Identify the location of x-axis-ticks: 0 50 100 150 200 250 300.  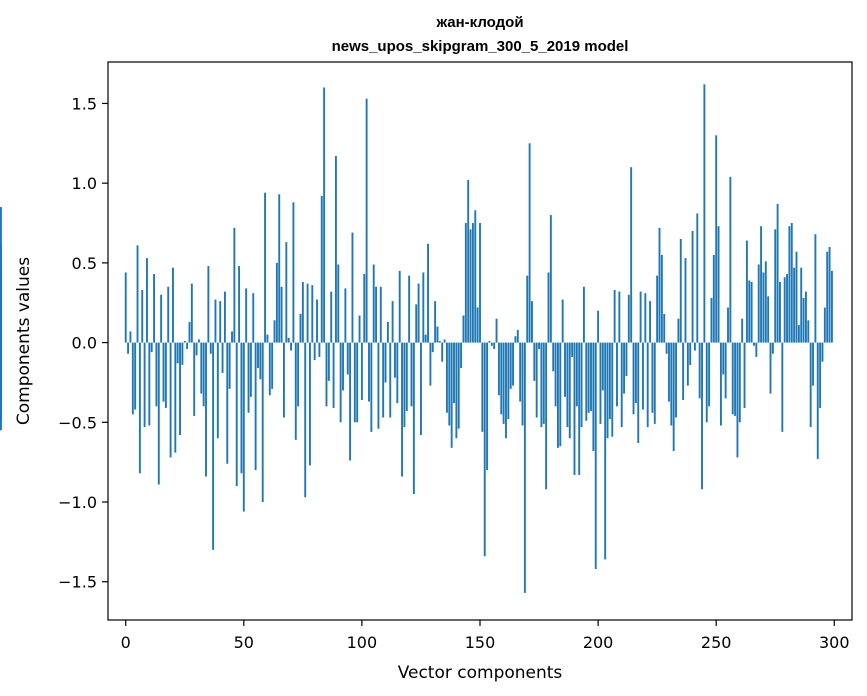
(485, 636).